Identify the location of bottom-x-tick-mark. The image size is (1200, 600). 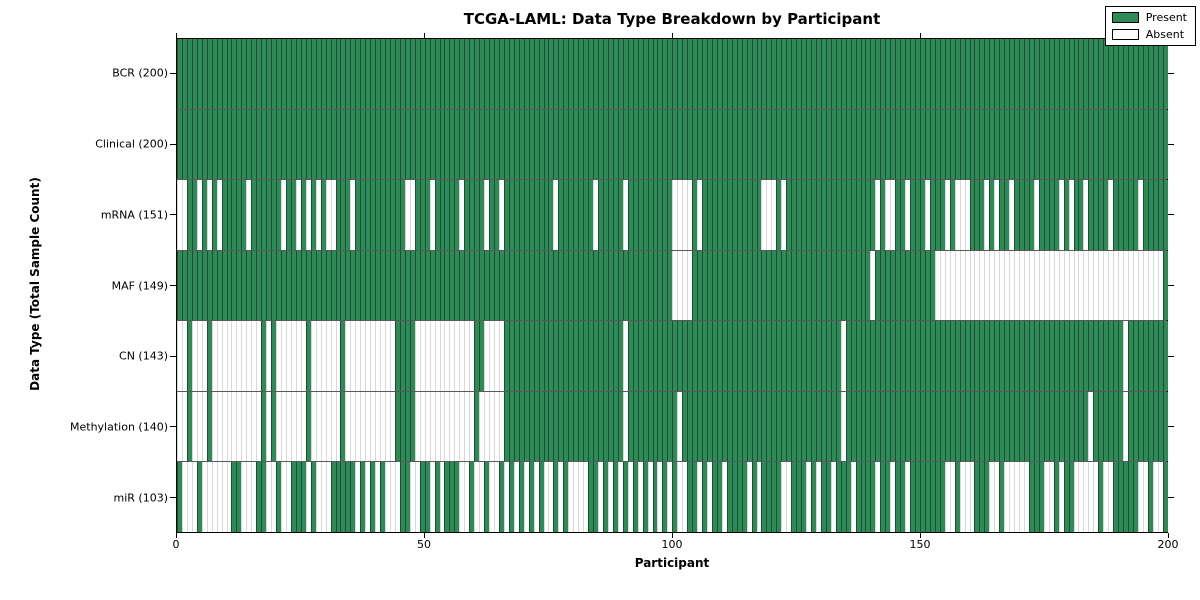
(1168, 535).